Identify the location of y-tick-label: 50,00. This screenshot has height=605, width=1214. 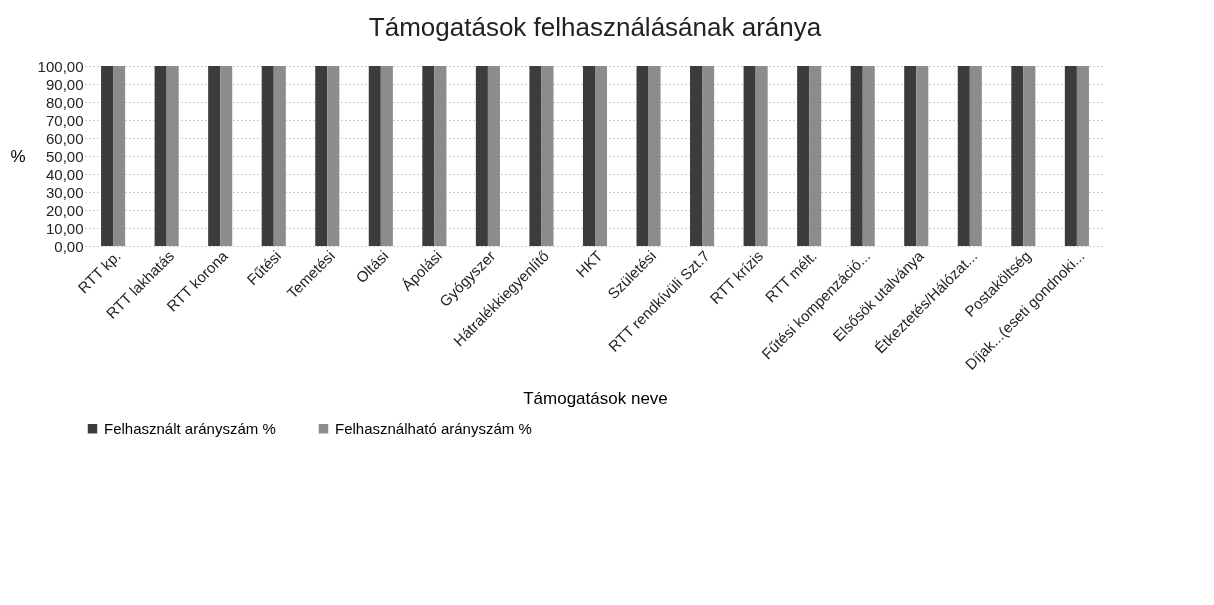
(64, 156).